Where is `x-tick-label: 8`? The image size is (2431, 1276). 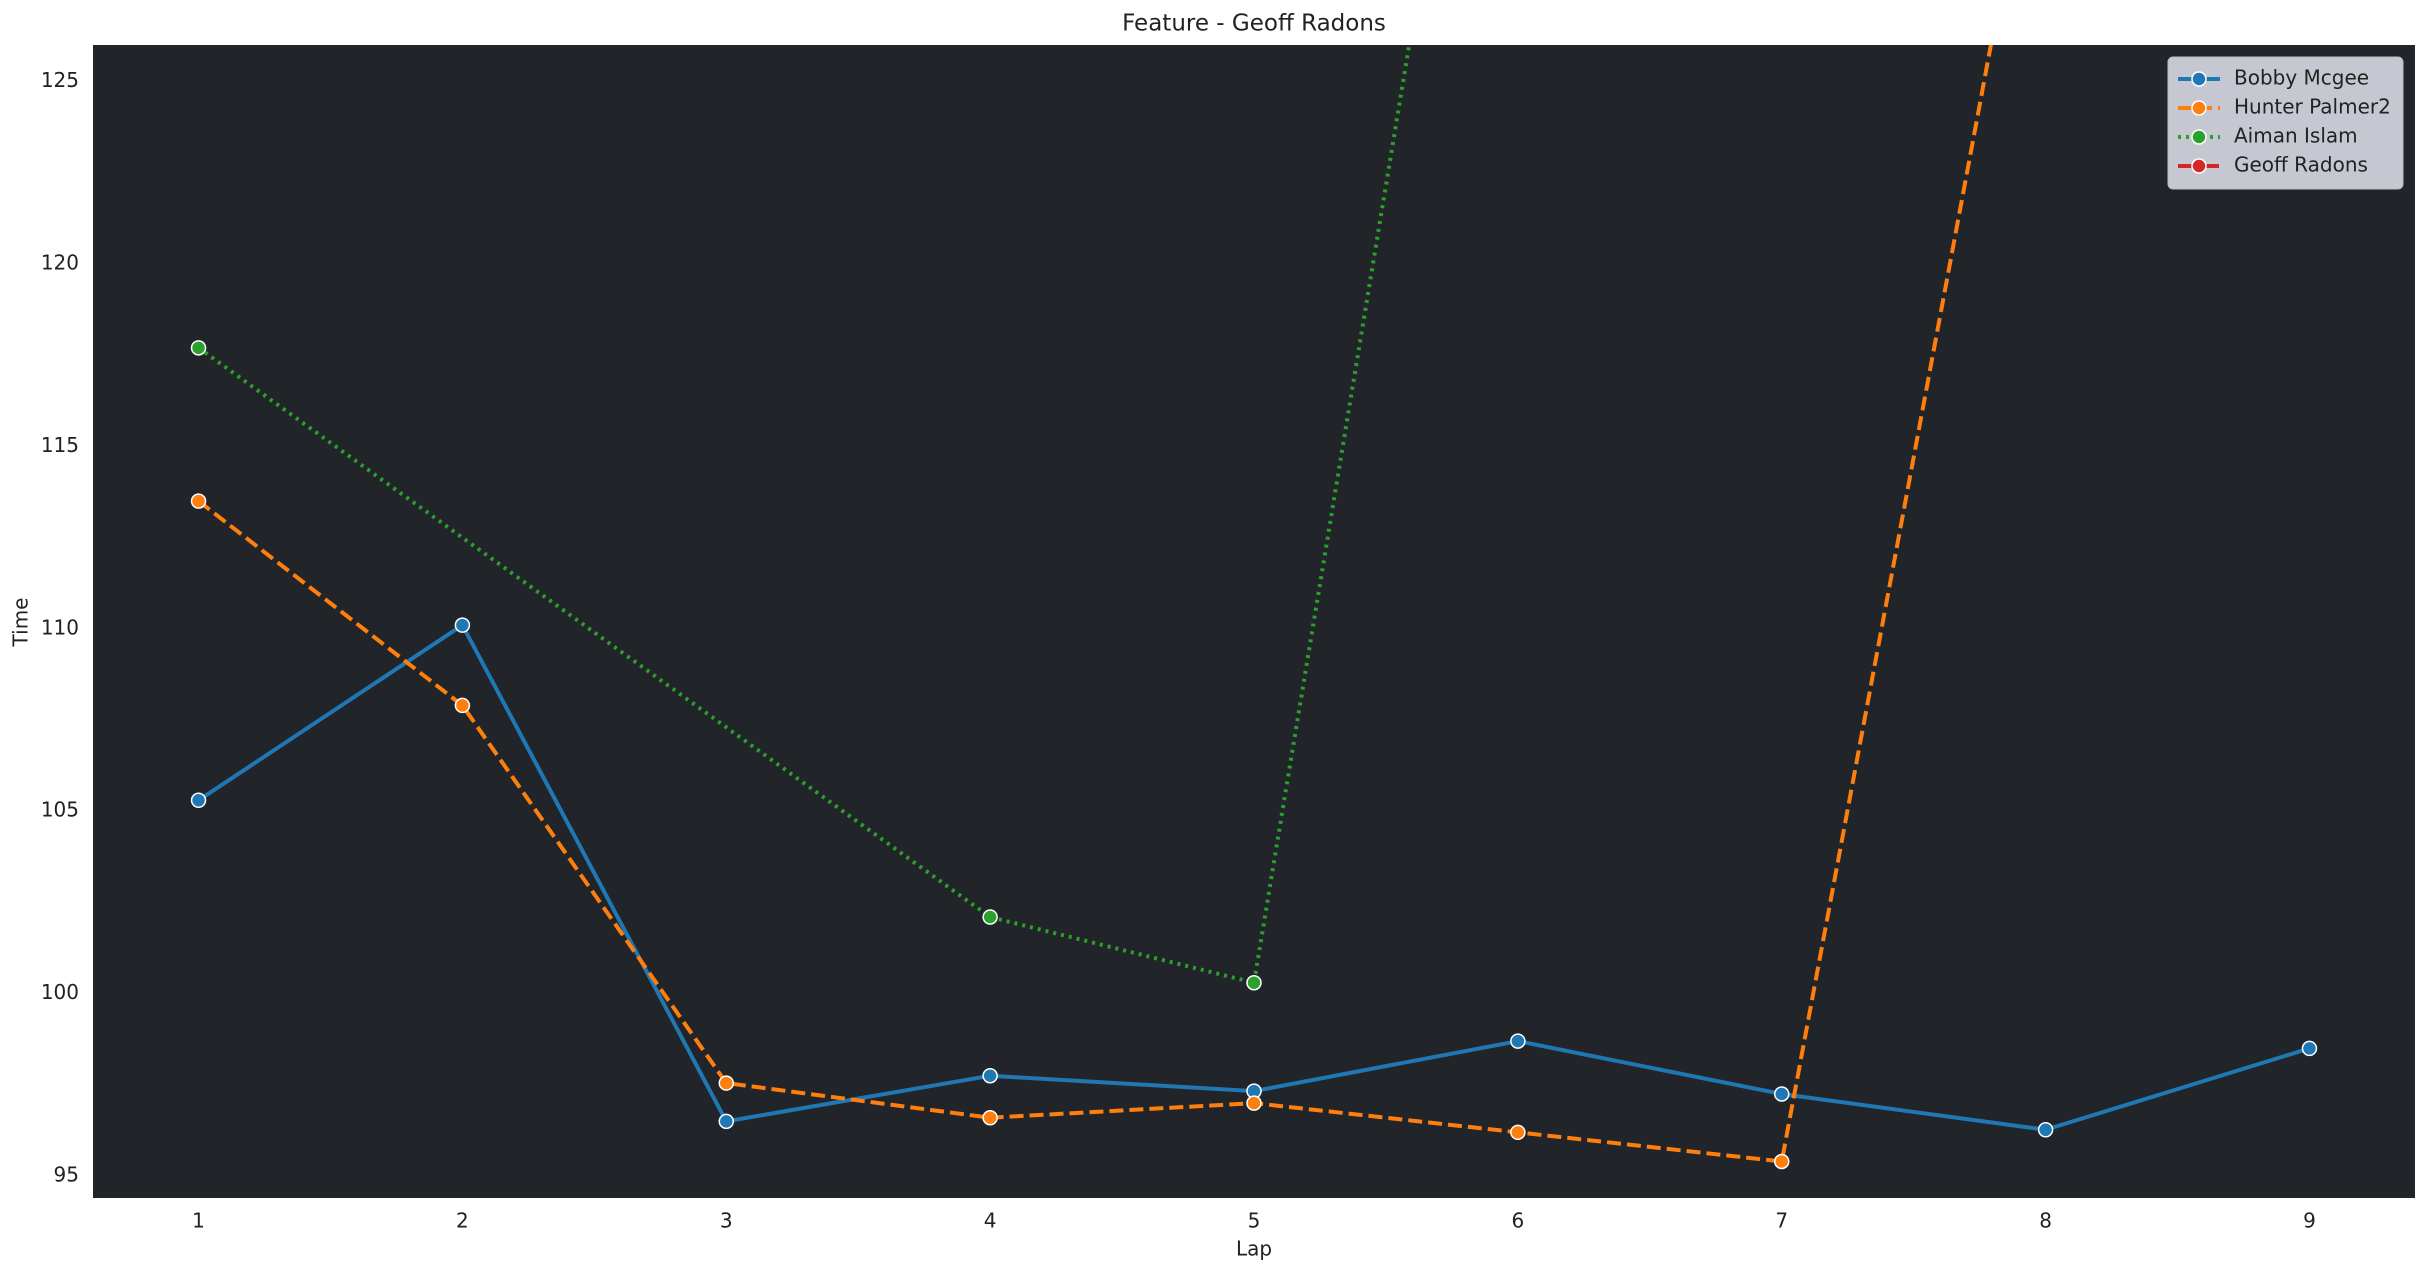 x-tick-label: 8 is located at coordinates (2045, 1221).